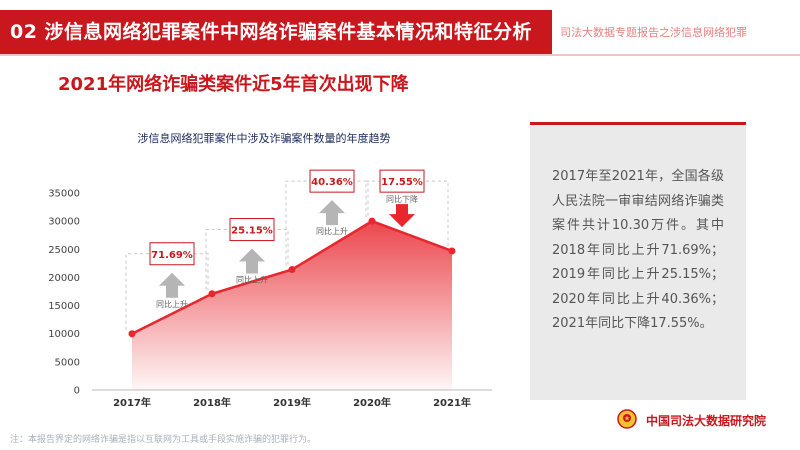 The width and height of the screenshot is (800, 450). Describe the element at coordinates (132, 402) in the screenshot. I see `x-tick-label: 2017年` at that location.